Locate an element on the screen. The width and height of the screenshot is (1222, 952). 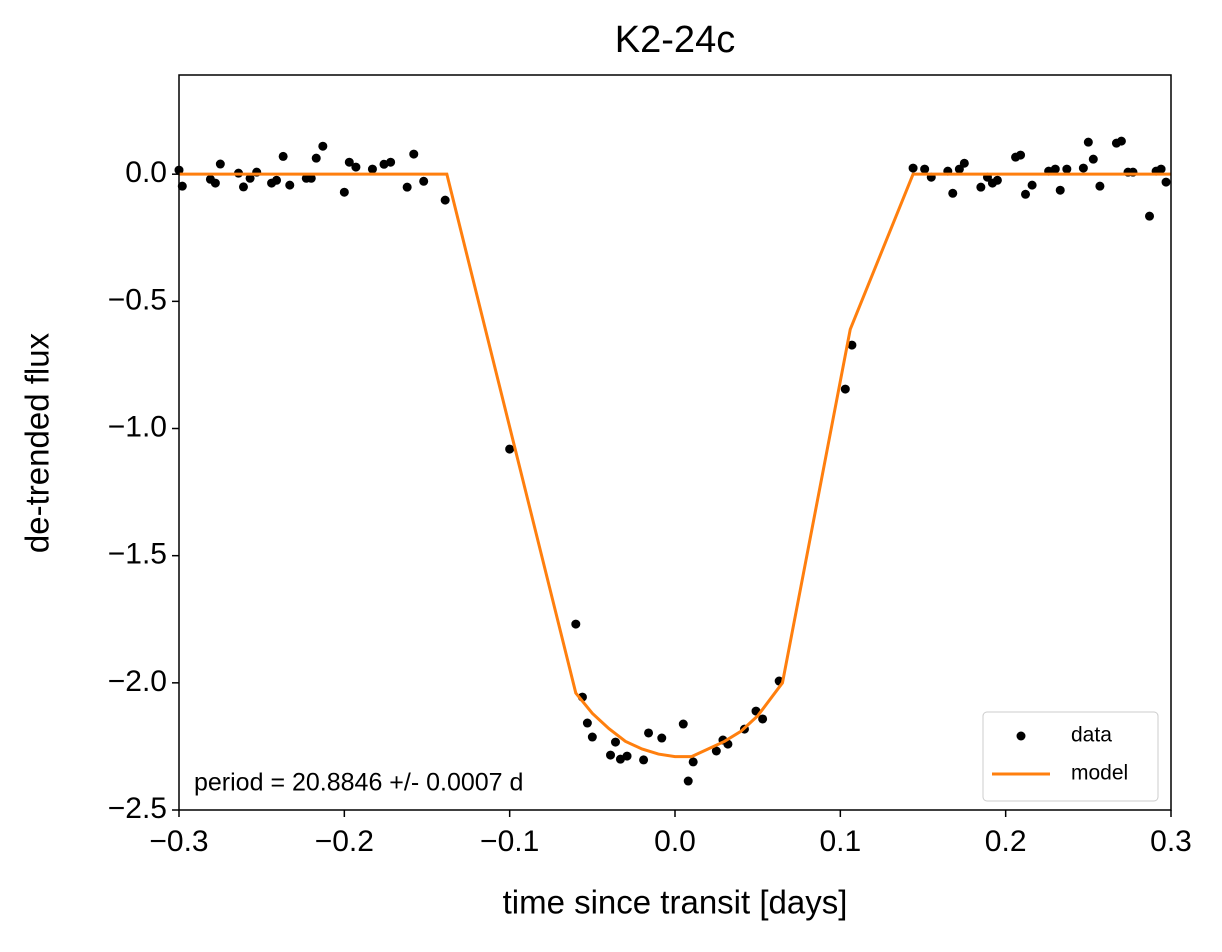
y-tick-label: −0.5 is located at coordinates (137, 299).